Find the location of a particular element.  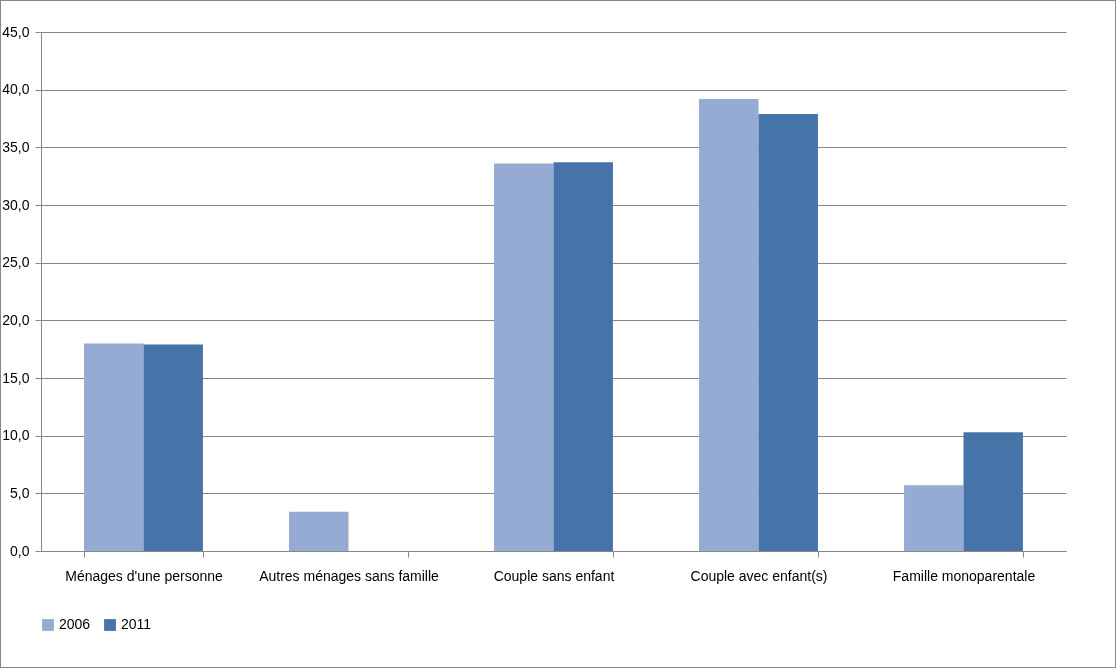

y-tick-label: 20,0 is located at coordinates (16, 319).